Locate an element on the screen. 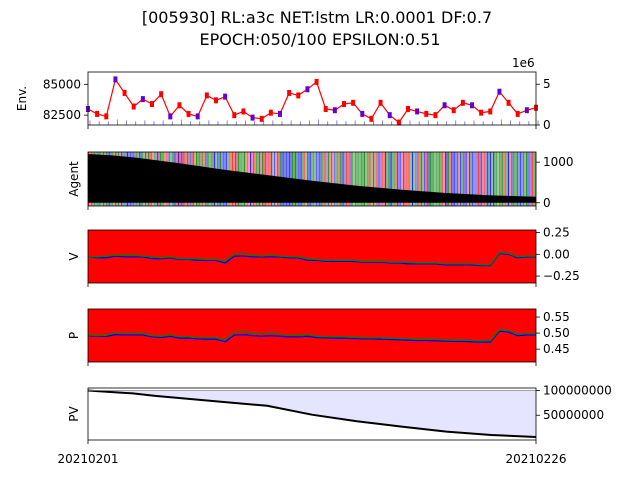 Image resolution: width=640 pixels, height=480 pixels. pv-right-tick-label: 100000000 is located at coordinates (577, 390).